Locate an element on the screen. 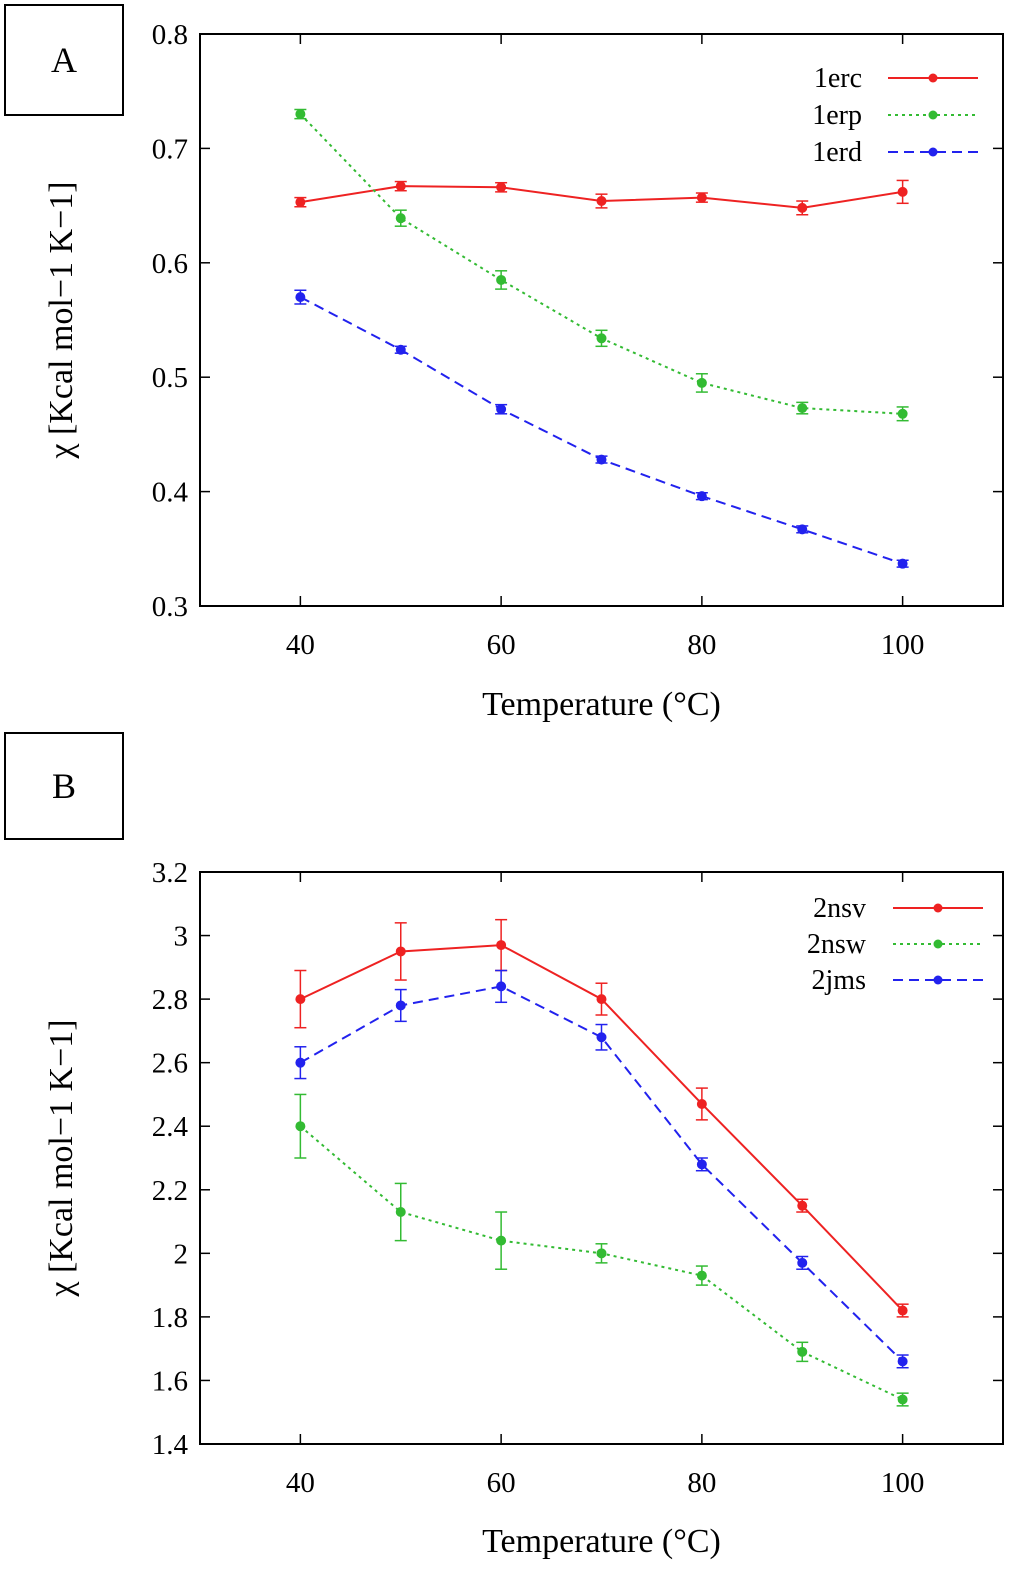  y-tick-label: 2 is located at coordinates (181, 1254).